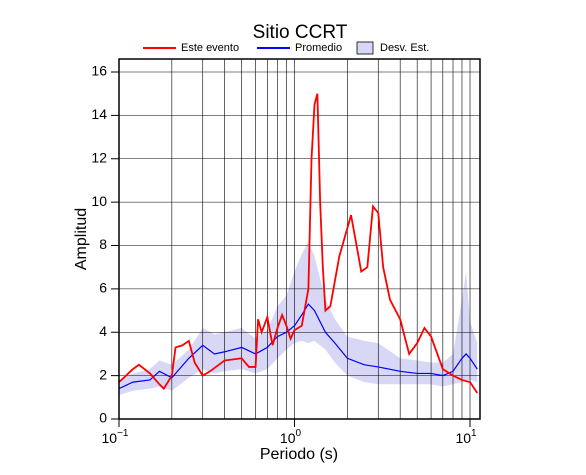 This screenshot has height=475, width=586. I want to click on legend-label: Desv. Est., so click(404, 48).